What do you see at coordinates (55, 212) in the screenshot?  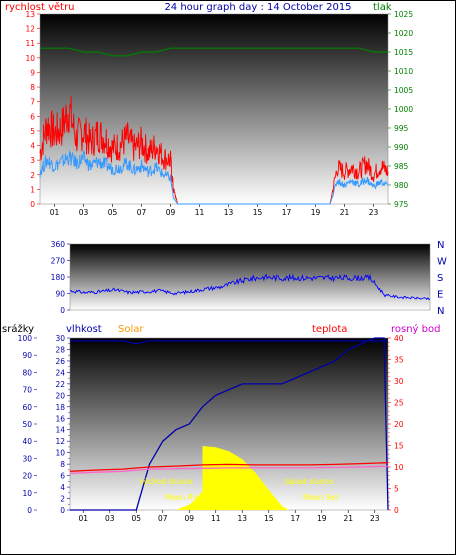 I see `wind-x-label: 01` at bounding box center [55, 212].